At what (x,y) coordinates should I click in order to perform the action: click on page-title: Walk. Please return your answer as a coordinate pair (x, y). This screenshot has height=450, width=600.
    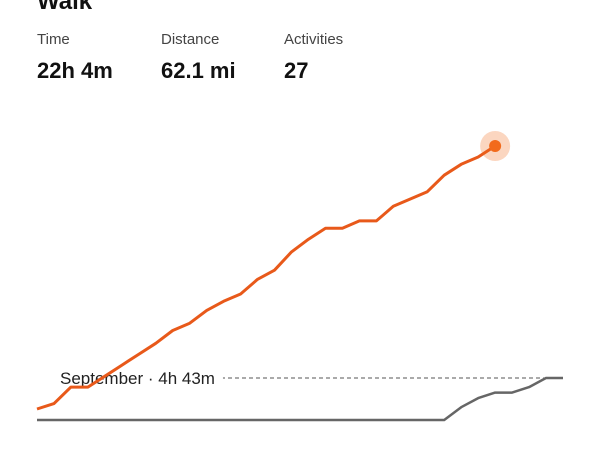
    Looking at the image, I should click on (65, 7).